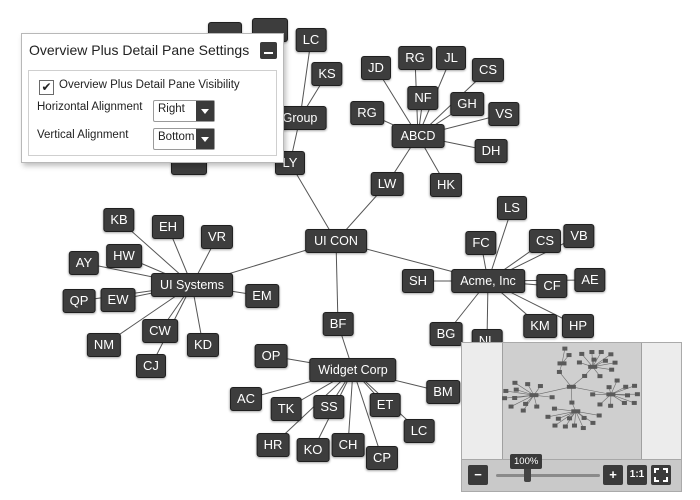  What do you see at coordinates (329, 407) in the screenshot?
I see `graph-node-ss: SS` at bounding box center [329, 407].